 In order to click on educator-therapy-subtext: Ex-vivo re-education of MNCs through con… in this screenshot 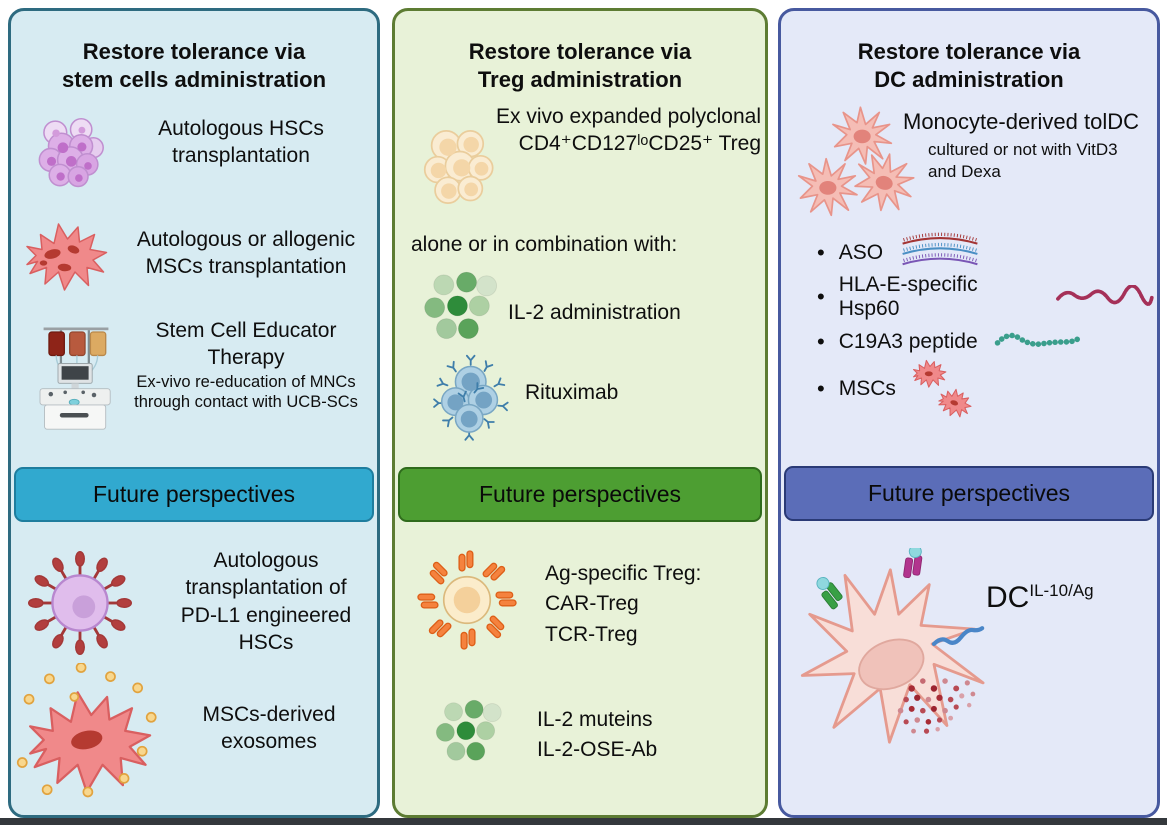, I will do `click(246, 392)`.